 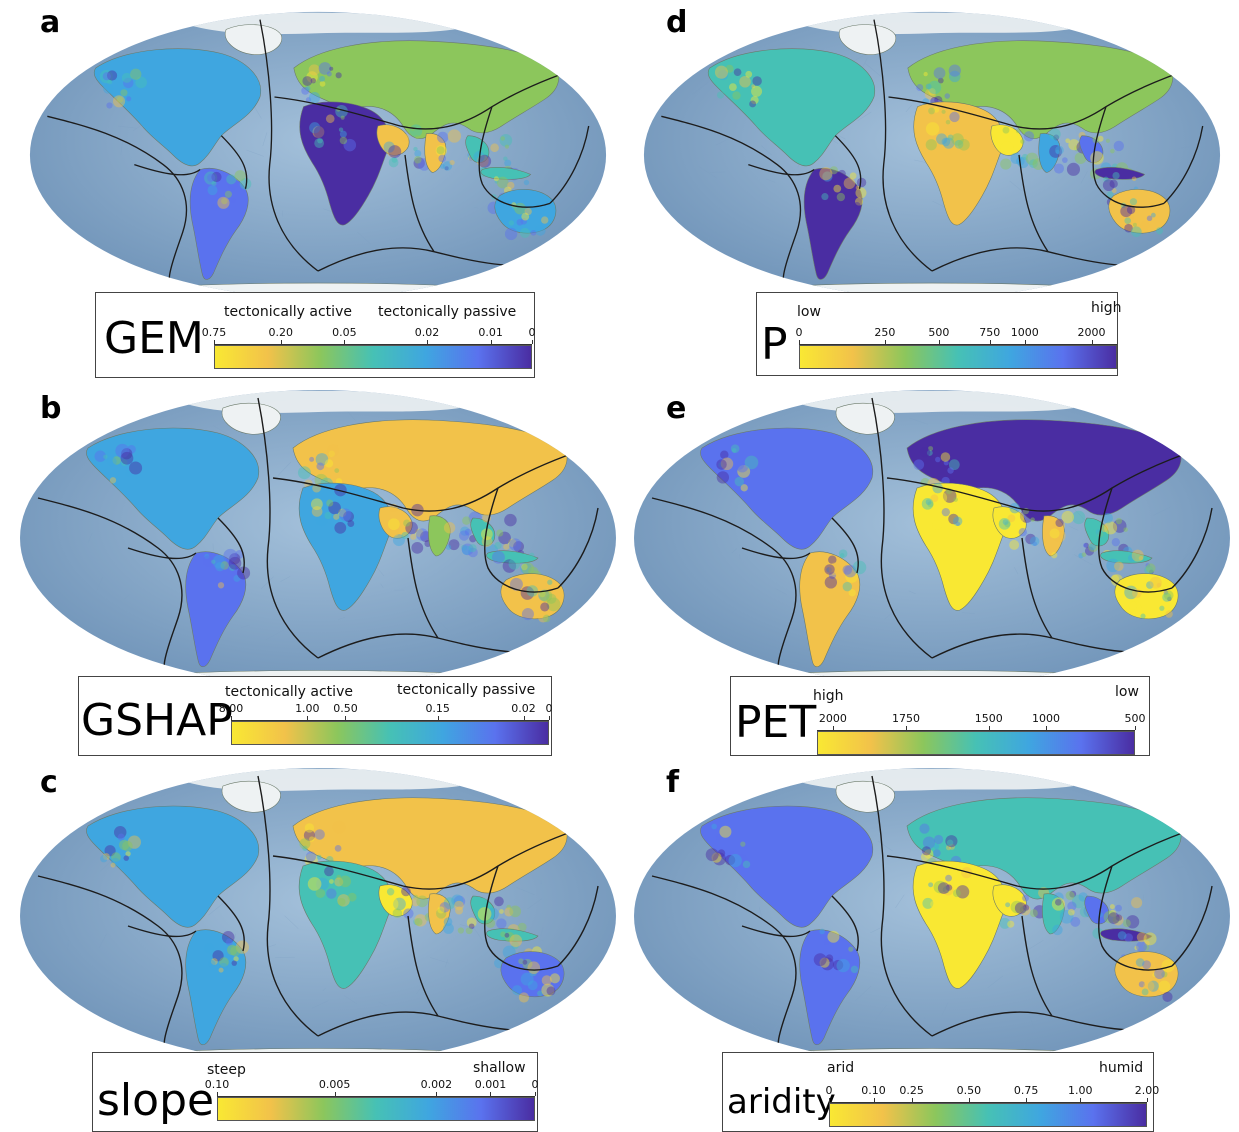 I want to click on panel-letter: d, so click(x=677, y=22).